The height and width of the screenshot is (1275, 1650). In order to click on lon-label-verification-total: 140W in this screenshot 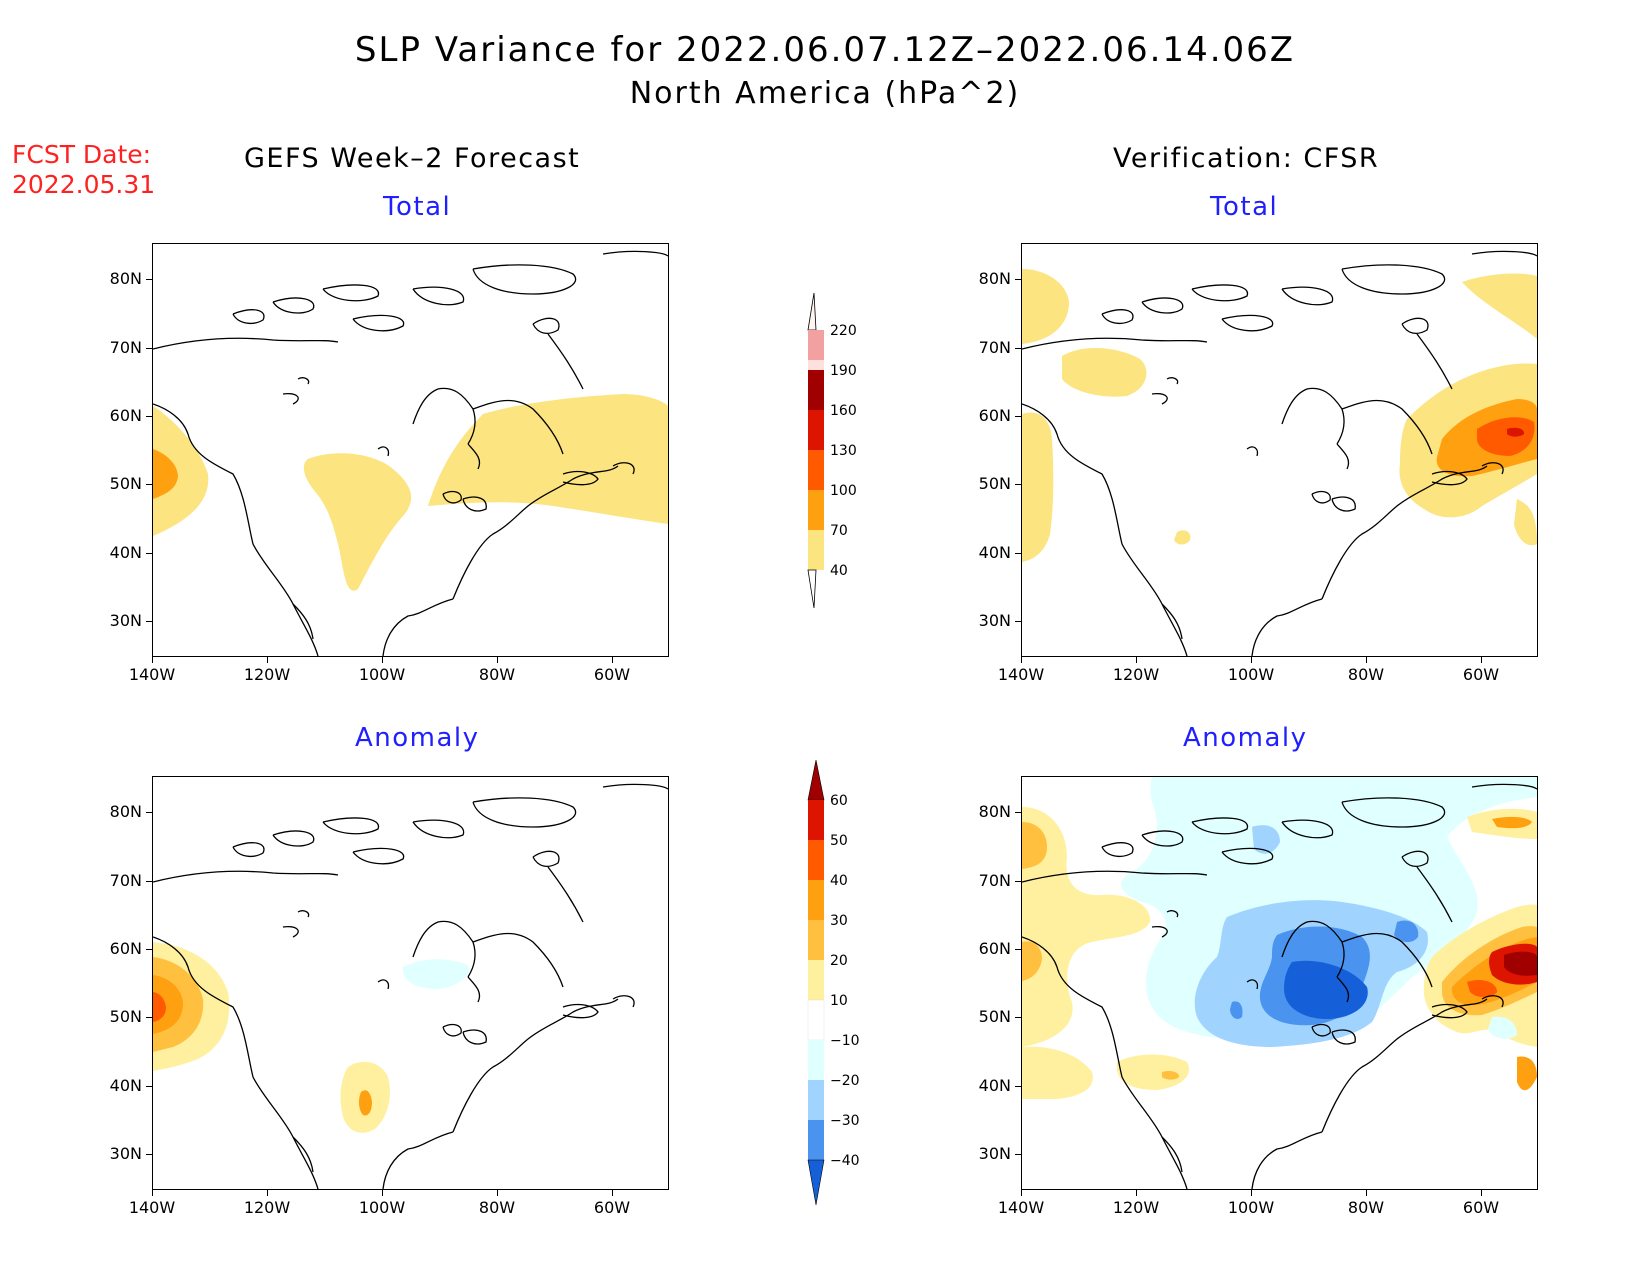, I will do `click(1021, 674)`.